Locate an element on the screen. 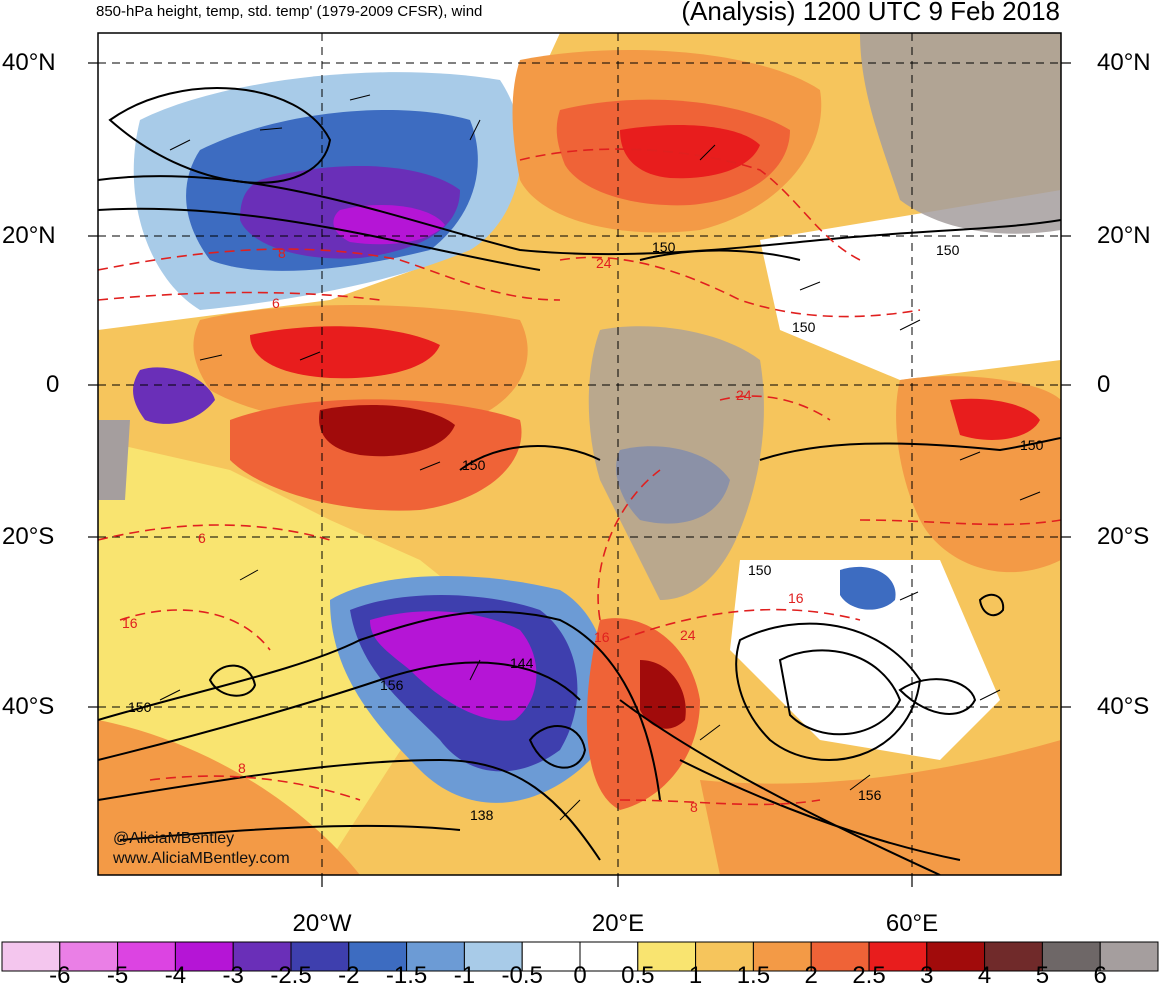 Image resolution: width=1160 pixels, height=999 pixels. lon-label: 60°E is located at coordinates (912, 923).